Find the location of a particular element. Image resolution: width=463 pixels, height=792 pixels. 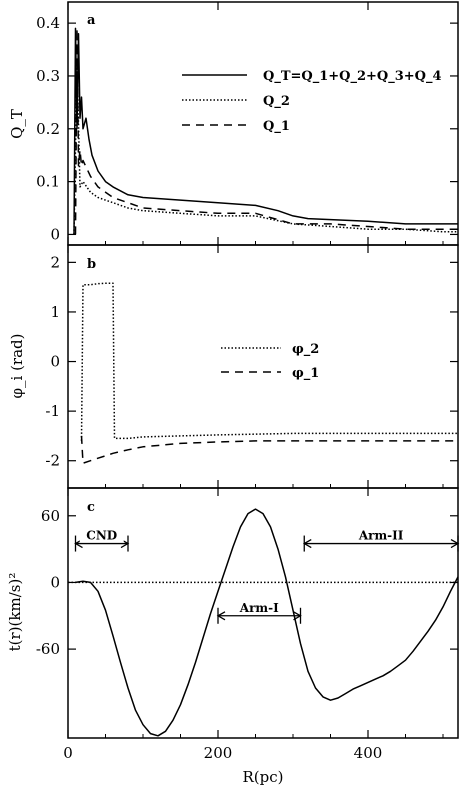

panel-c-ylabel: t(r)(km/s)² is located at coordinates (15, 612).